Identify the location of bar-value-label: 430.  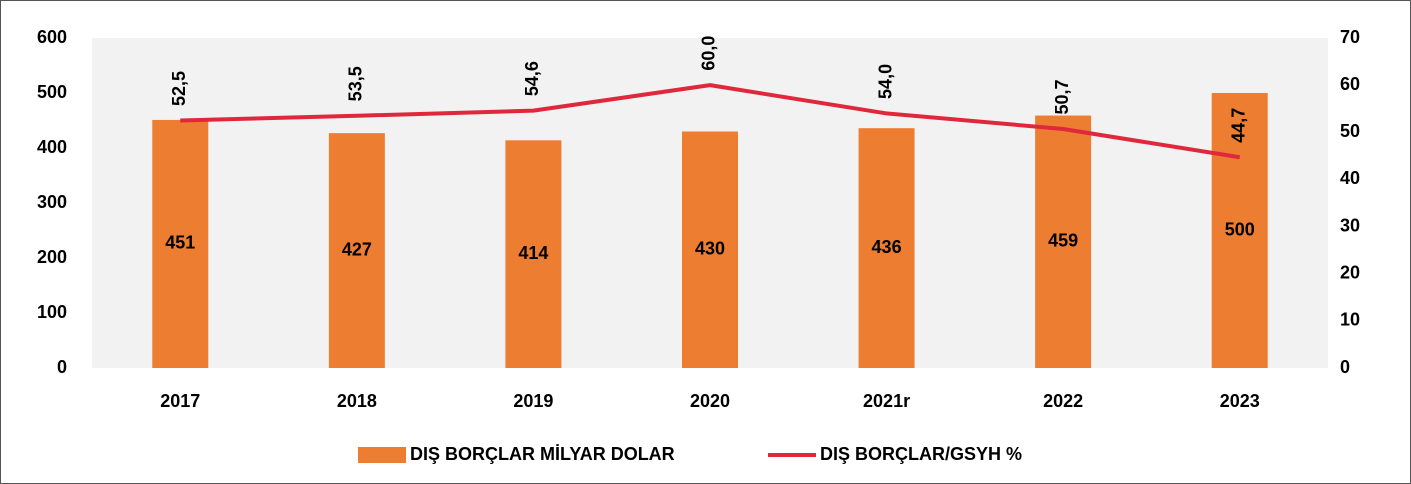
(710, 249).